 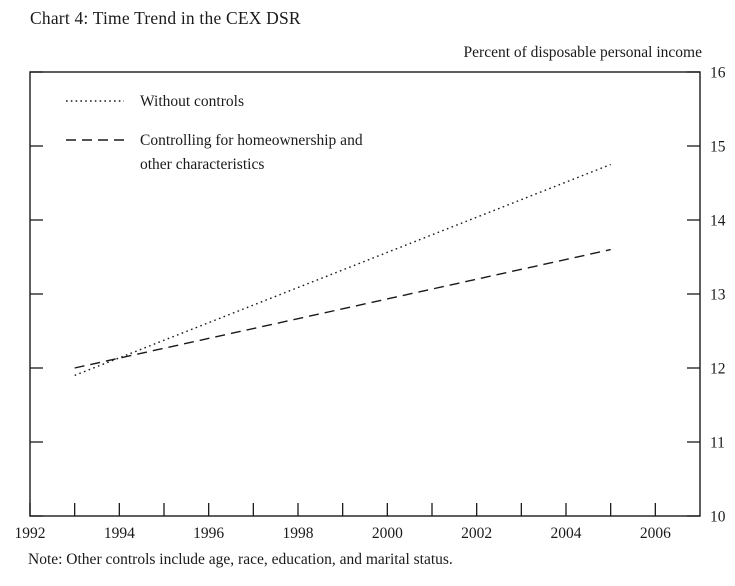 I want to click on x-tick-label: 1994, so click(x=119, y=533).